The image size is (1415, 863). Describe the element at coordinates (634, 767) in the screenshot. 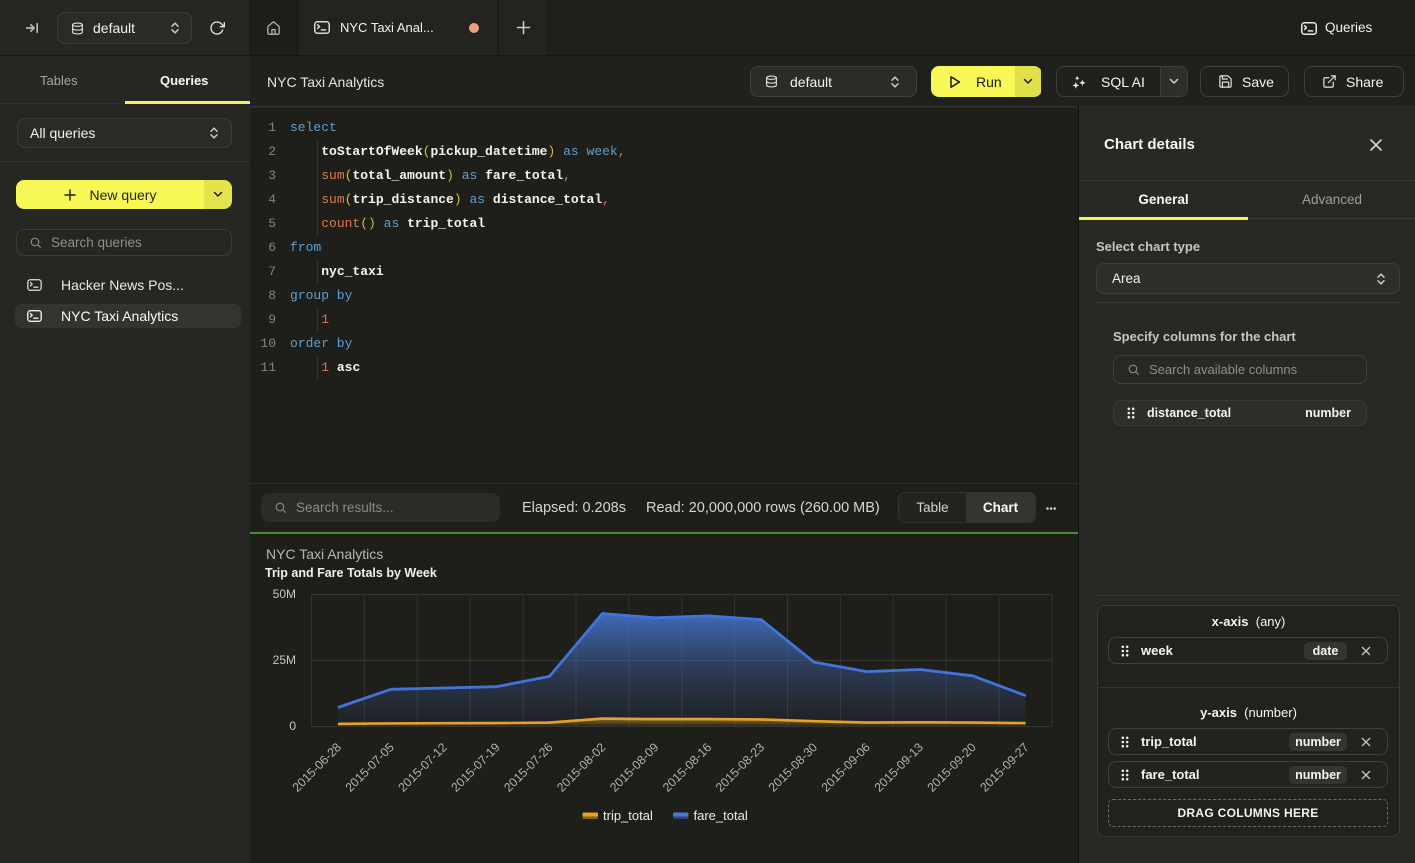

I see `svg-text: 2015-08-09` at that location.